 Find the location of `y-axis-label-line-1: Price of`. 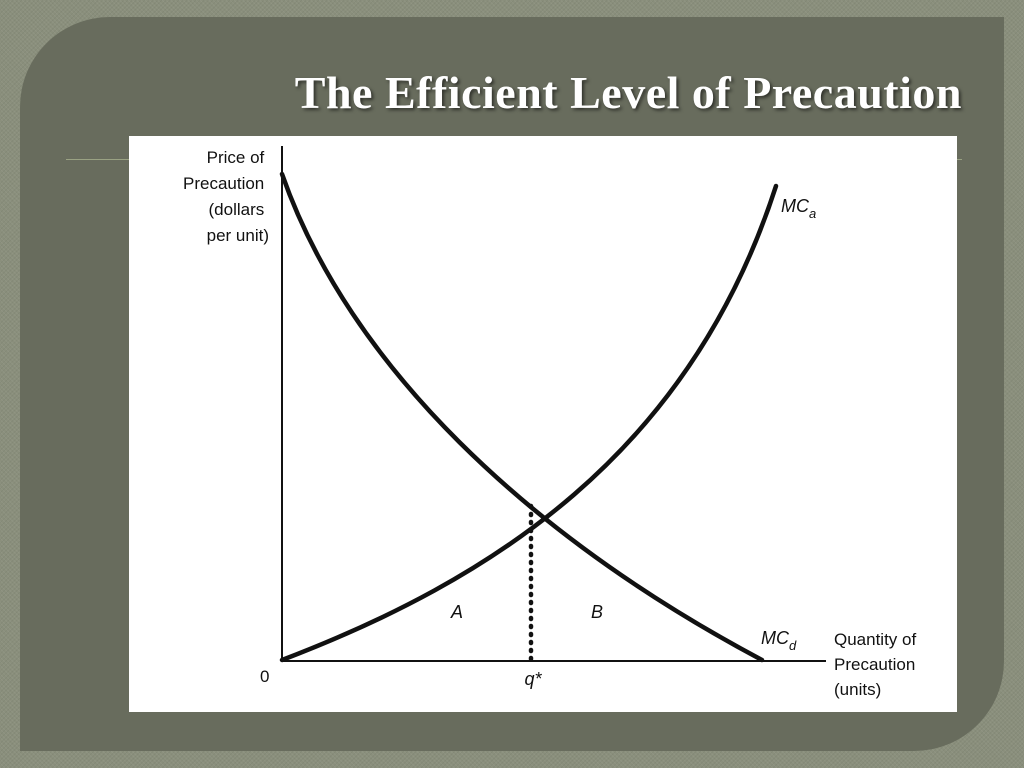

y-axis-label-line-1: Price of is located at coordinates (236, 157).